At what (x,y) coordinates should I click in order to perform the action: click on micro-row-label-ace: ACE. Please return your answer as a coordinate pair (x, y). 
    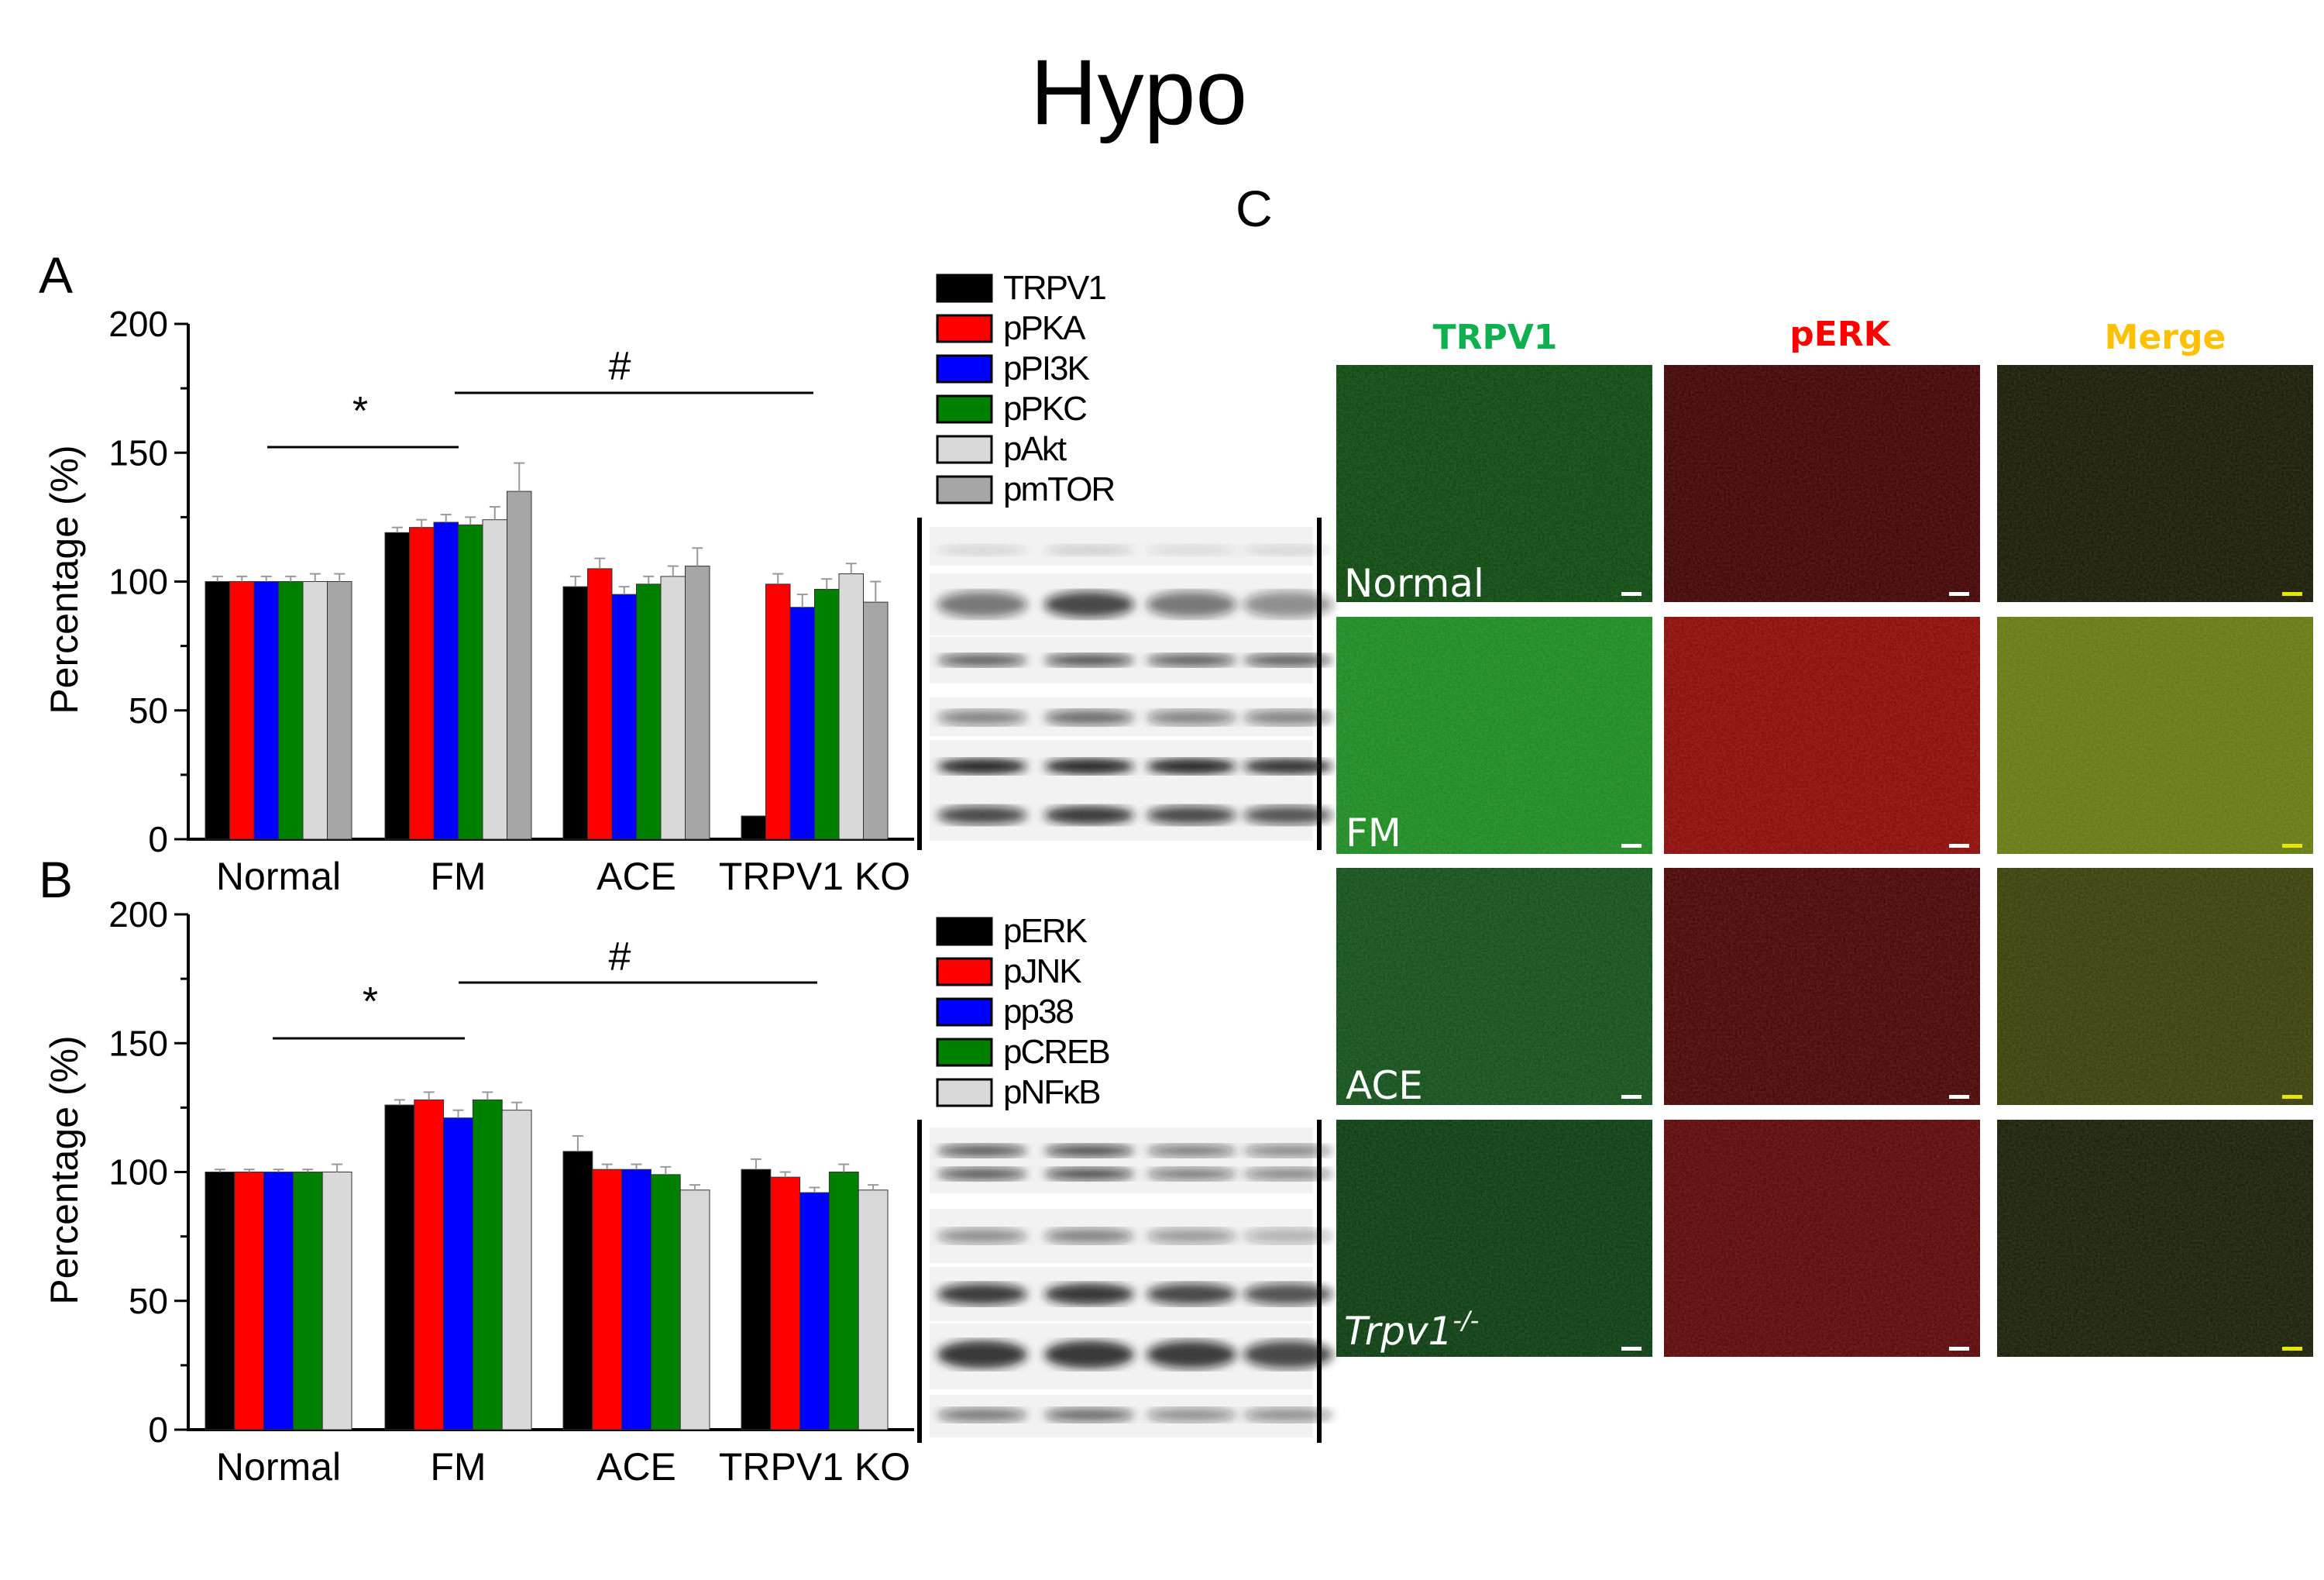
    Looking at the image, I should click on (1384, 1085).